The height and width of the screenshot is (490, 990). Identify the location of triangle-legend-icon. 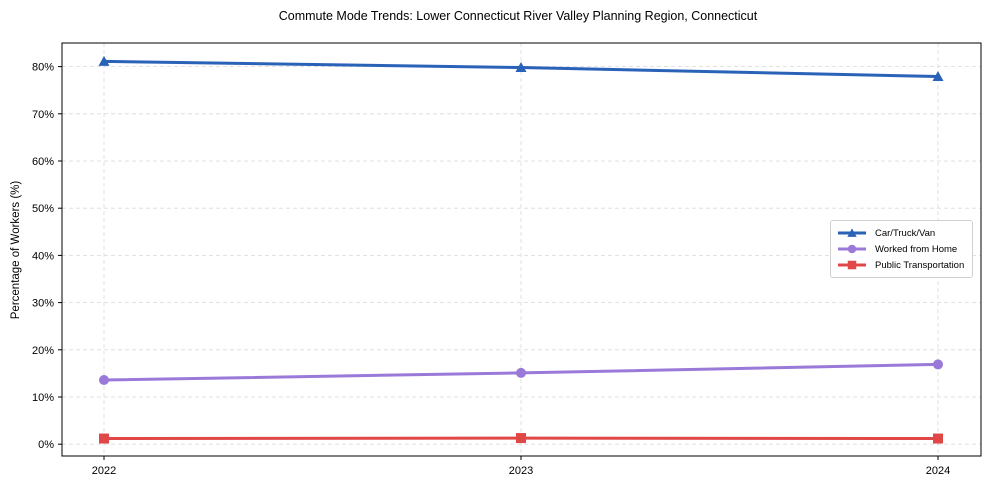
(852, 232).